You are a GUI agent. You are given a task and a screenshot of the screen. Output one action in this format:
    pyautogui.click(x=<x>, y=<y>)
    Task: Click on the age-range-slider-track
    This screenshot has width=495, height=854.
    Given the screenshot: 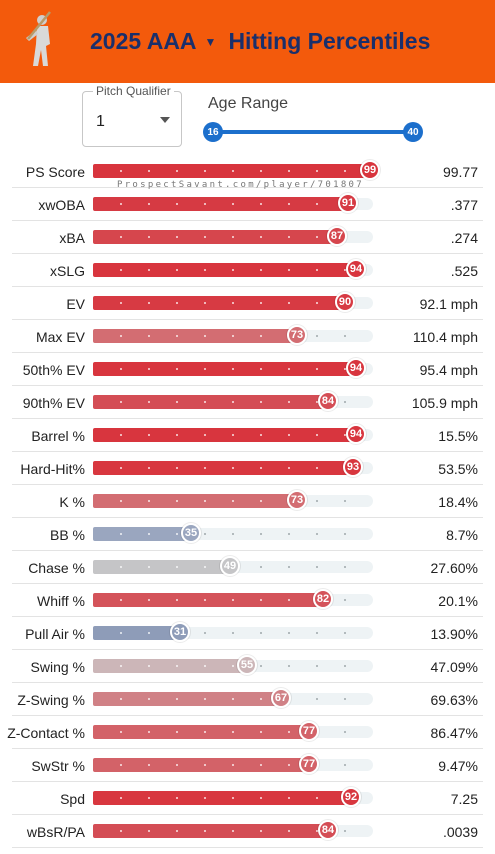 What is the action you would take?
    pyautogui.click(x=313, y=132)
    